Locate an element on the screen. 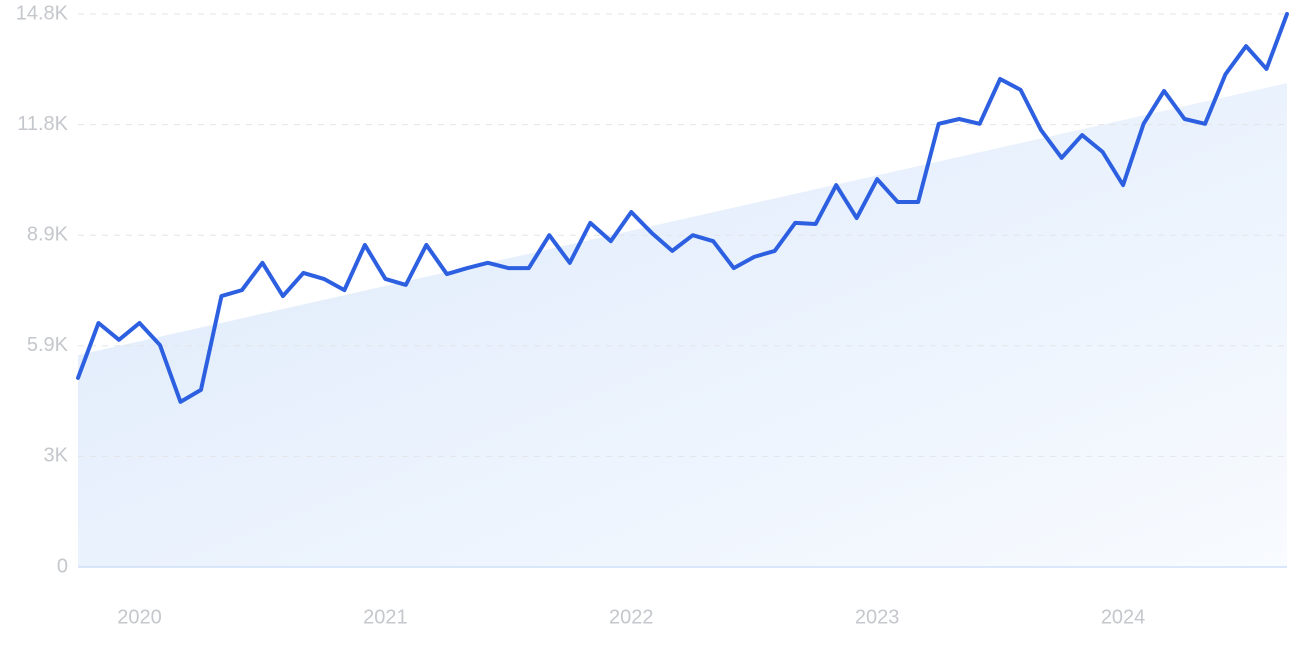 The width and height of the screenshot is (1292, 646). y-tick-label: 8.9K is located at coordinates (48, 234).